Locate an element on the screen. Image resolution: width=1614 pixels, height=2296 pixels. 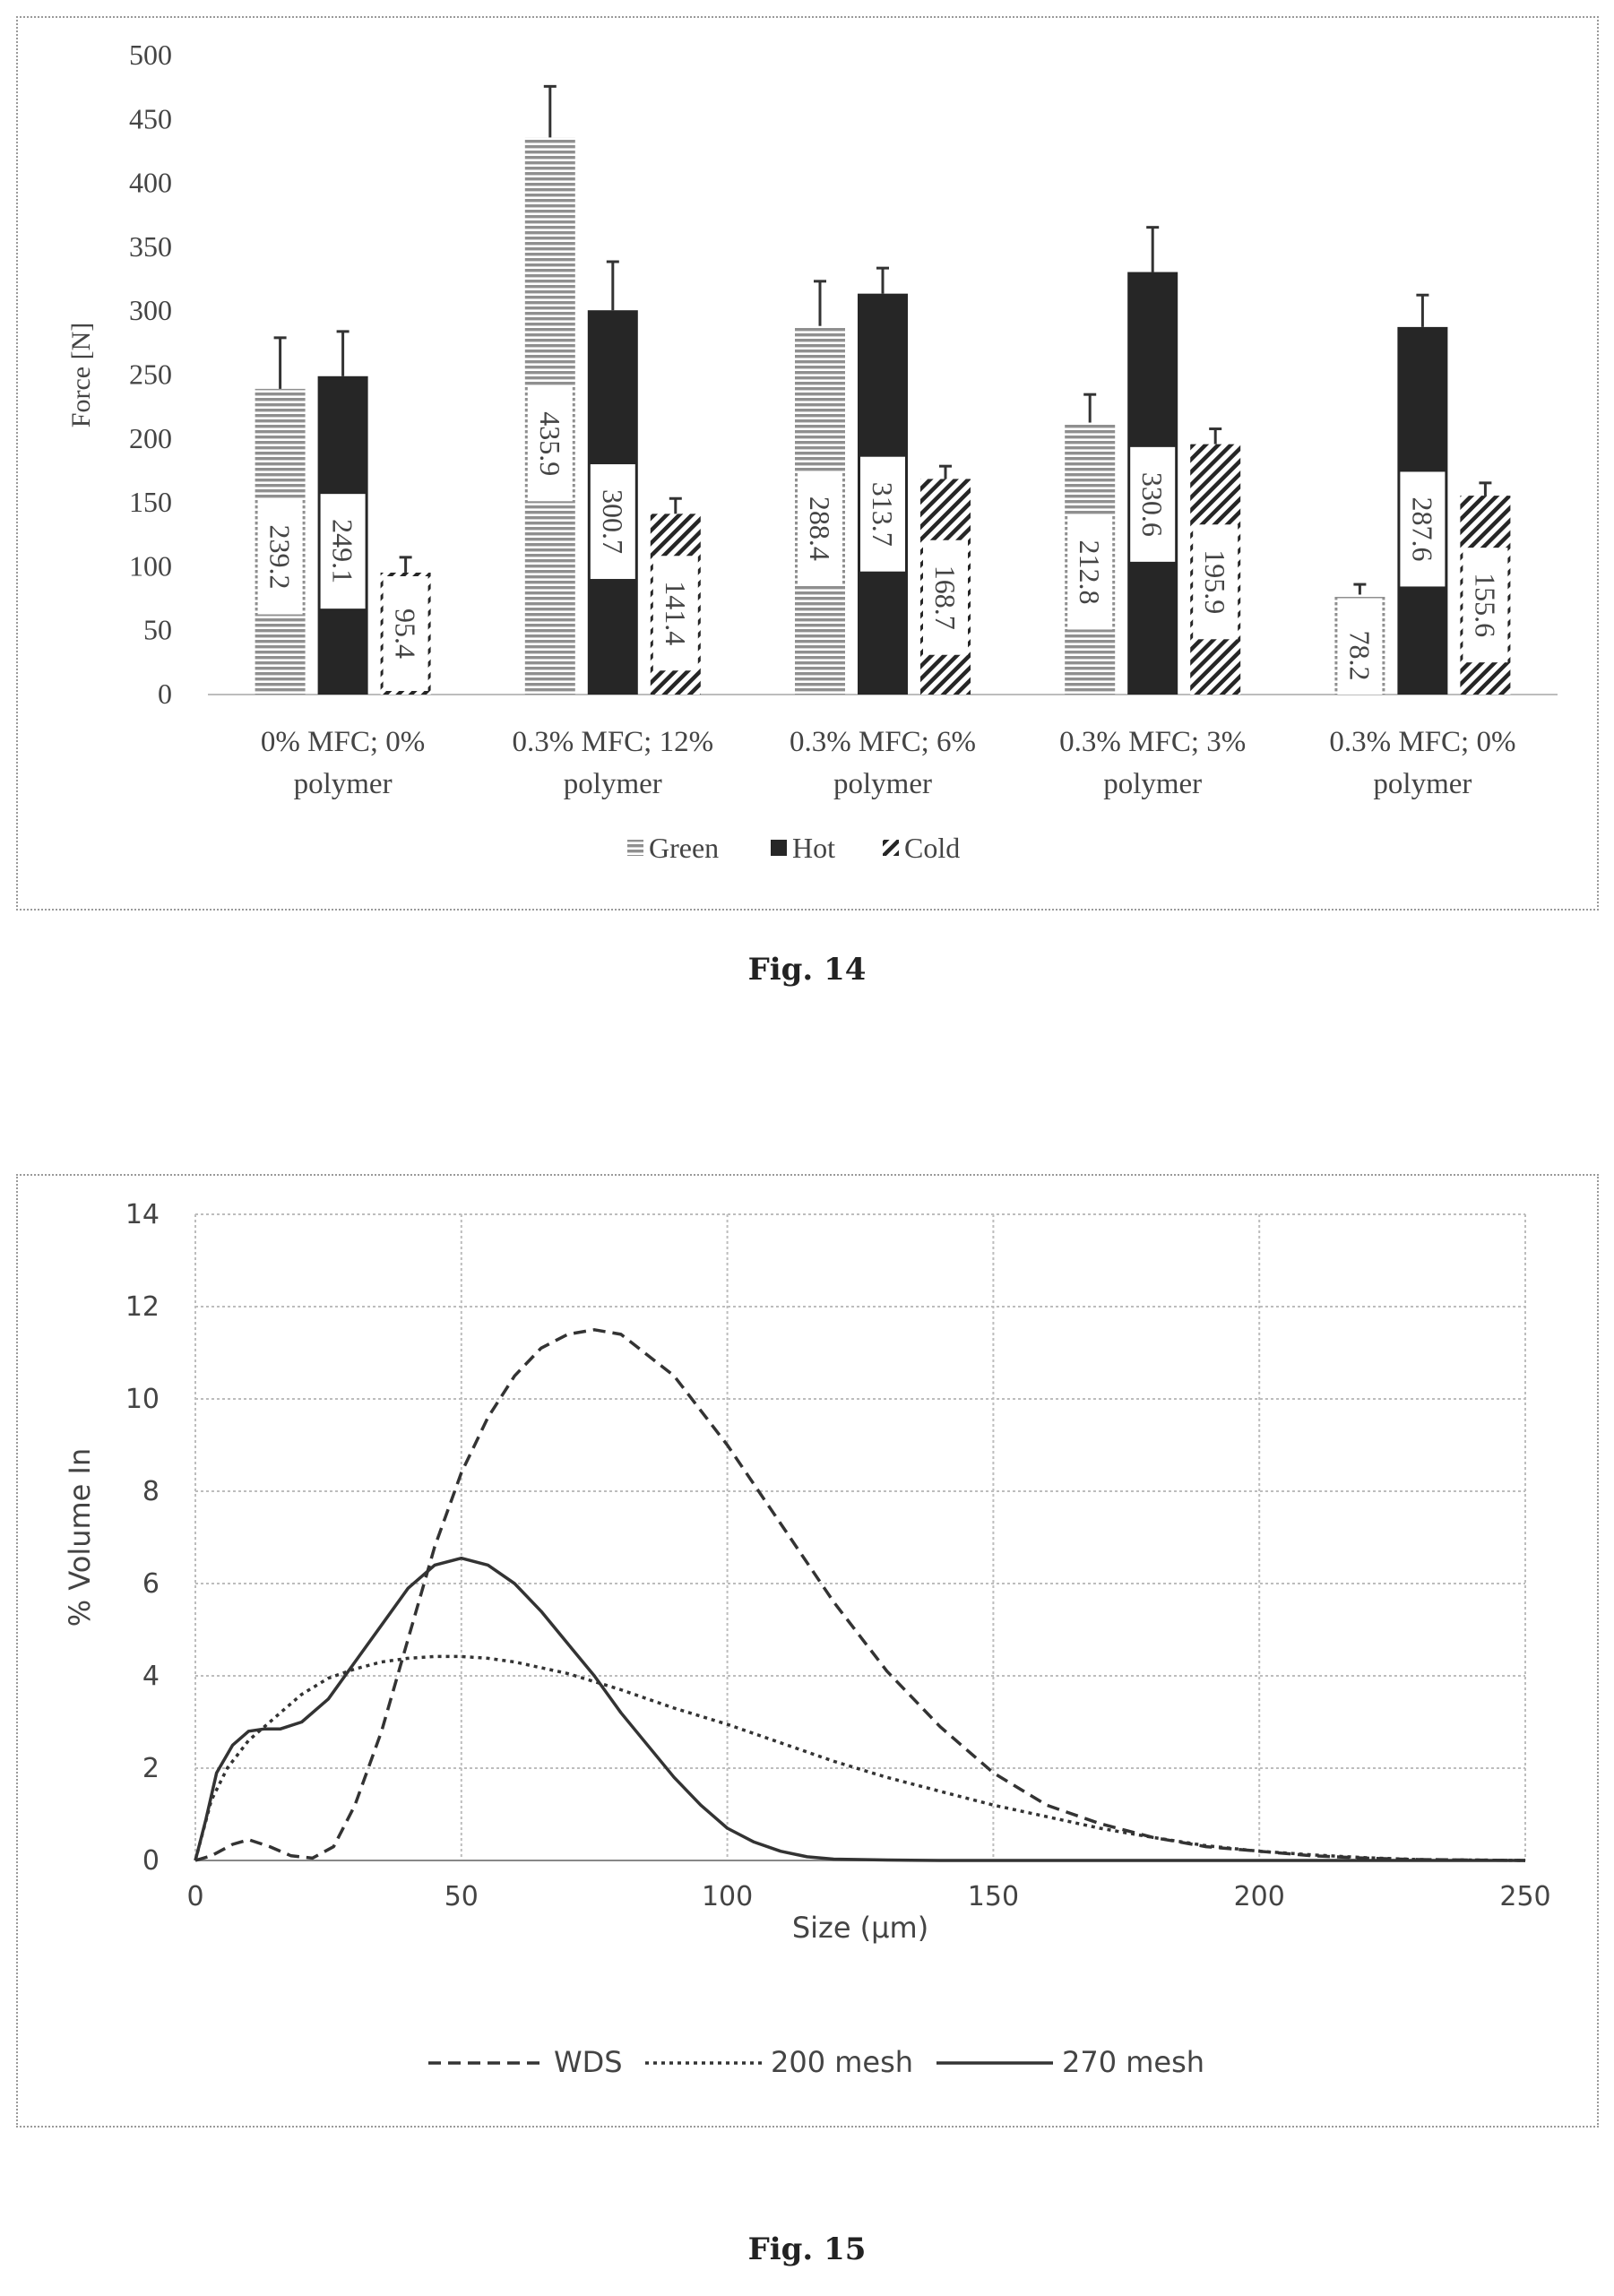
category-label: 0.3% MFC; 12% is located at coordinates (612, 742).